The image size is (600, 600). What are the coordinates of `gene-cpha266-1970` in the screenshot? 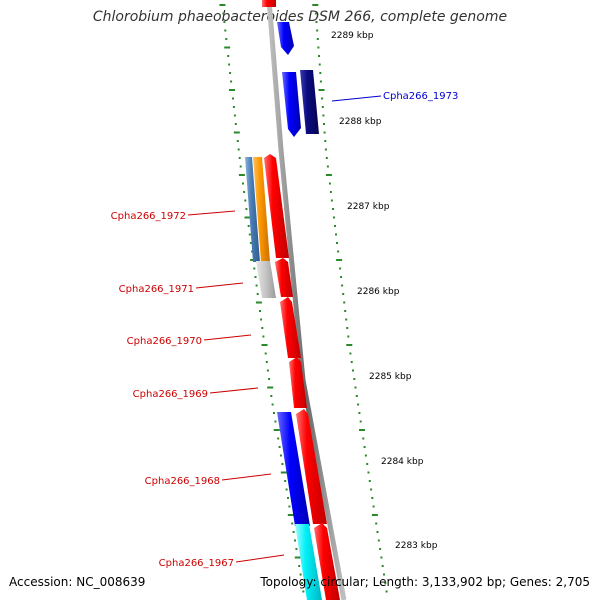 It's located at (290, 327).